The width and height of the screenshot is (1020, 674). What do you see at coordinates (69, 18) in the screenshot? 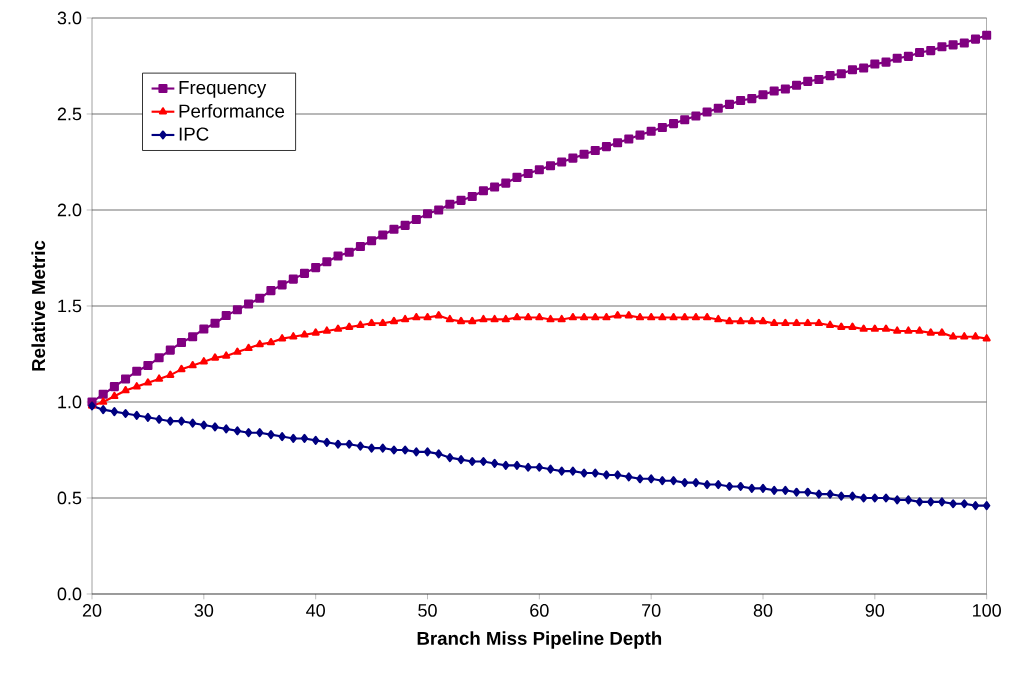
I see `y-tick-label: 3.0` at bounding box center [69, 18].